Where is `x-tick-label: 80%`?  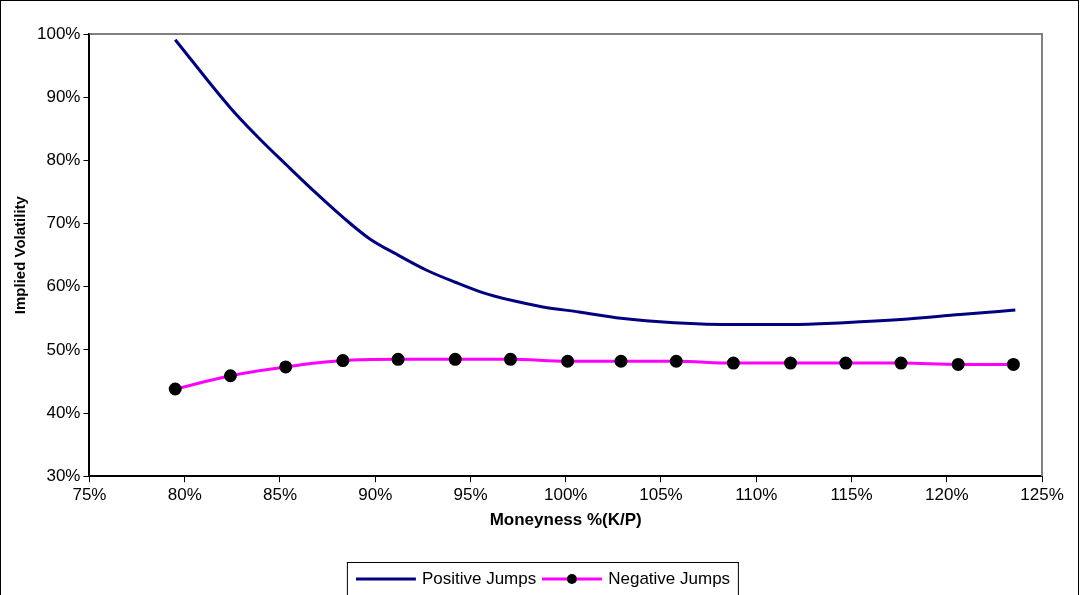
x-tick-label: 80% is located at coordinates (184, 495).